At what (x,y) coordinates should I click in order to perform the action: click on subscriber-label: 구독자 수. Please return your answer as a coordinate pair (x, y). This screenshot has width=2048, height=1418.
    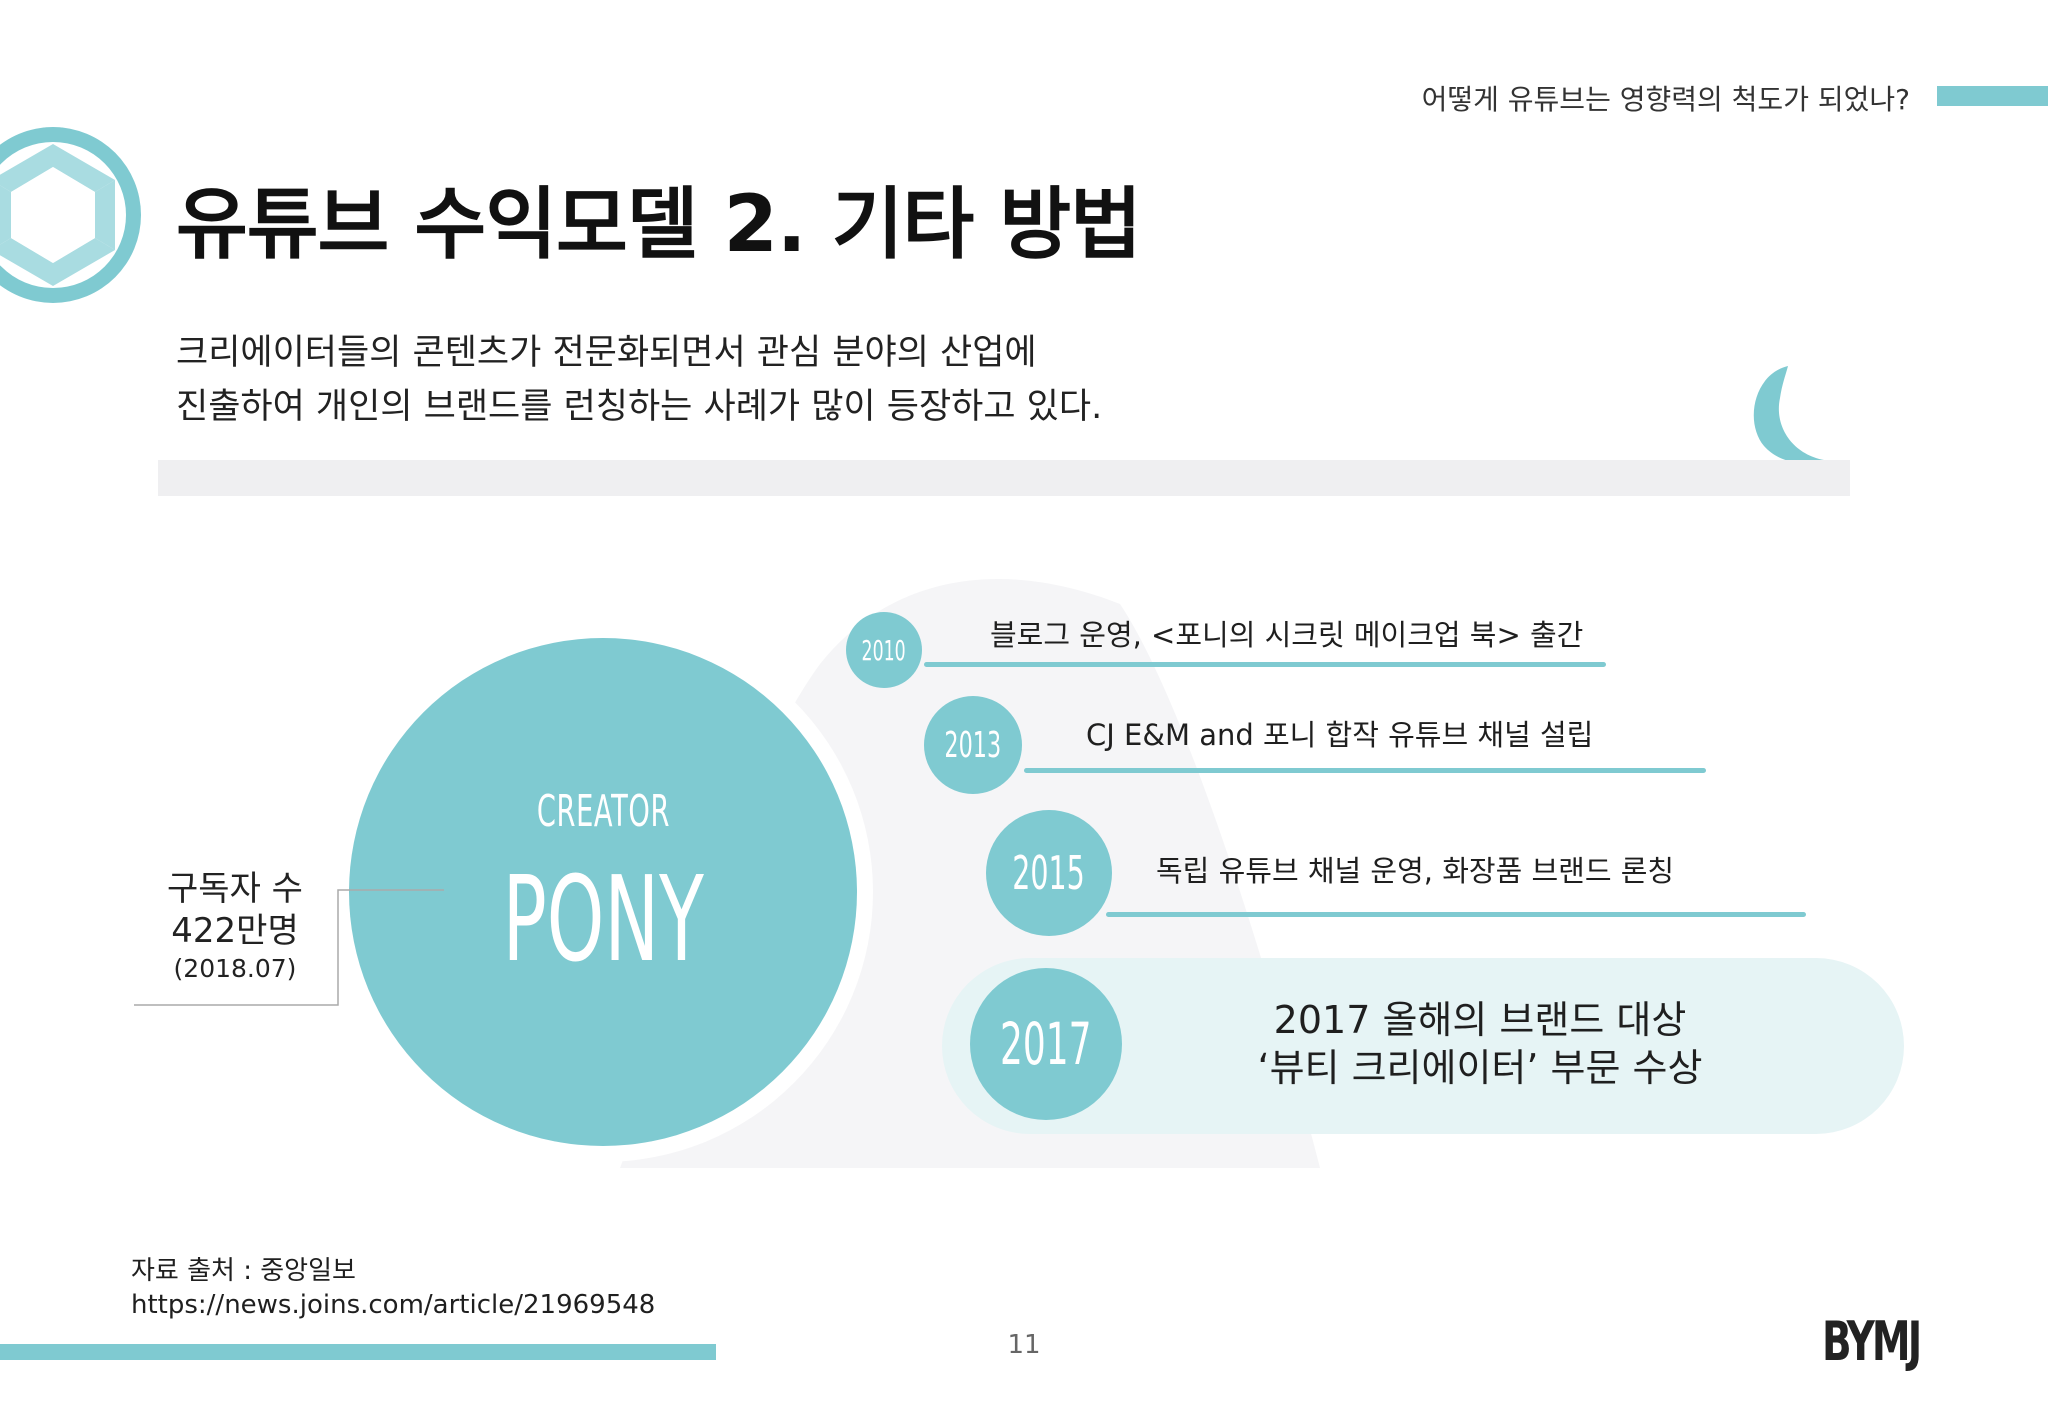
    Looking at the image, I should click on (235, 889).